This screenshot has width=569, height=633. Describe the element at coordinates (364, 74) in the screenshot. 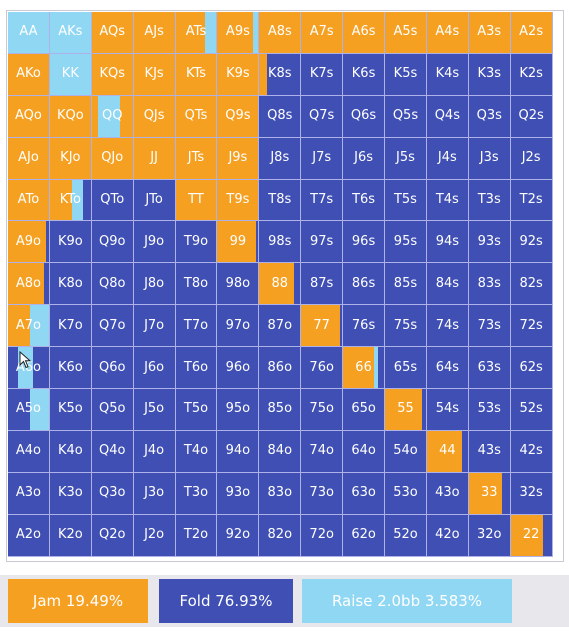

I see `hand-cell: K6s` at that location.